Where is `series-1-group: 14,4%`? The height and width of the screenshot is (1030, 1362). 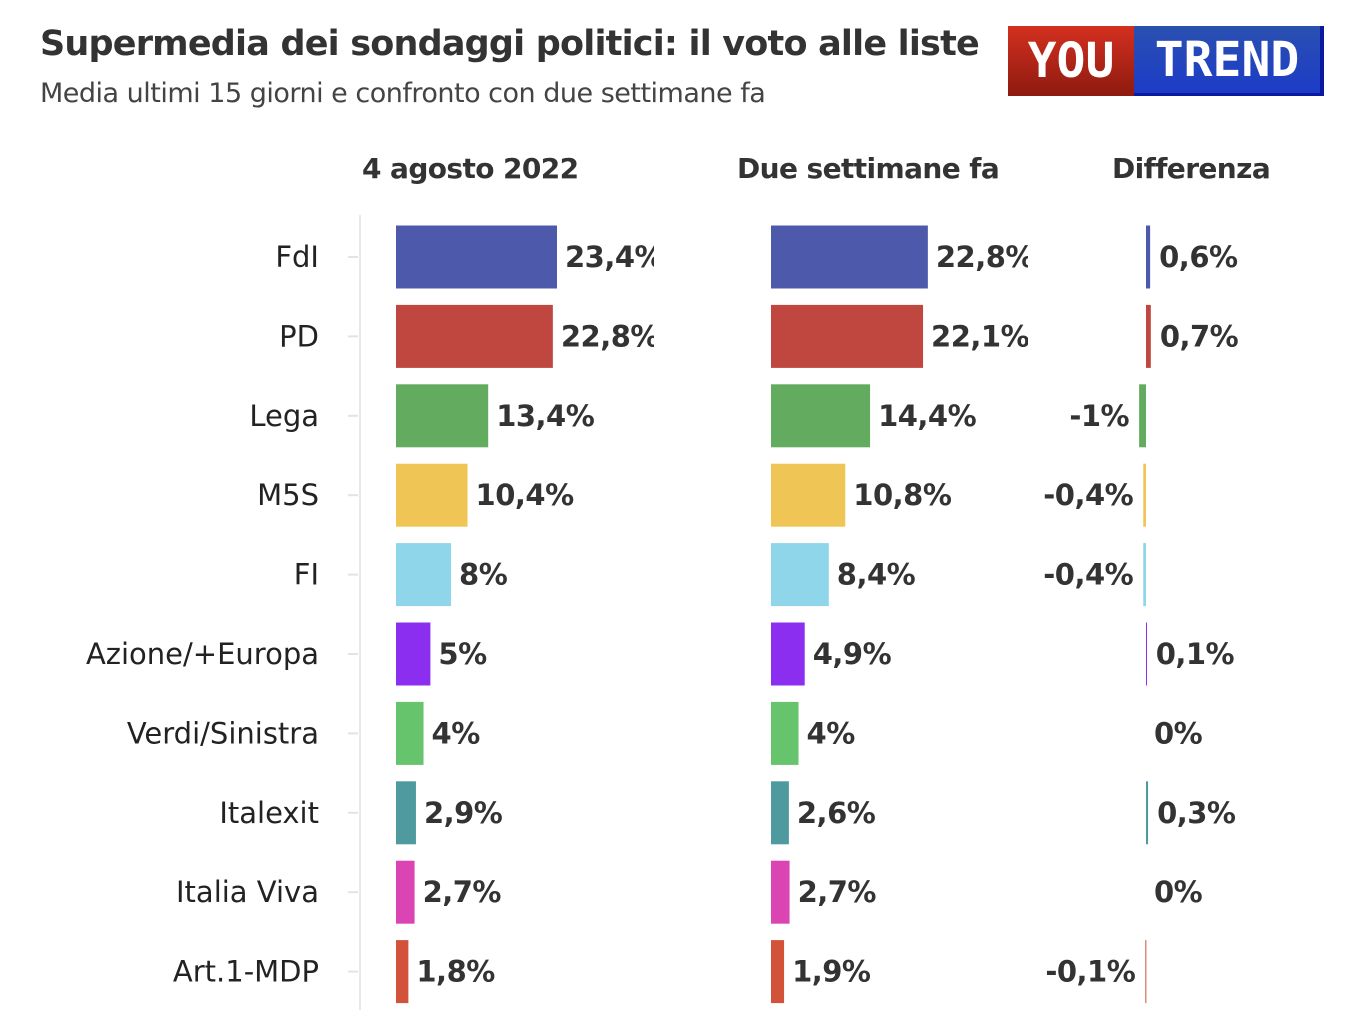
series-1-group: 14,4% is located at coordinates (874, 416).